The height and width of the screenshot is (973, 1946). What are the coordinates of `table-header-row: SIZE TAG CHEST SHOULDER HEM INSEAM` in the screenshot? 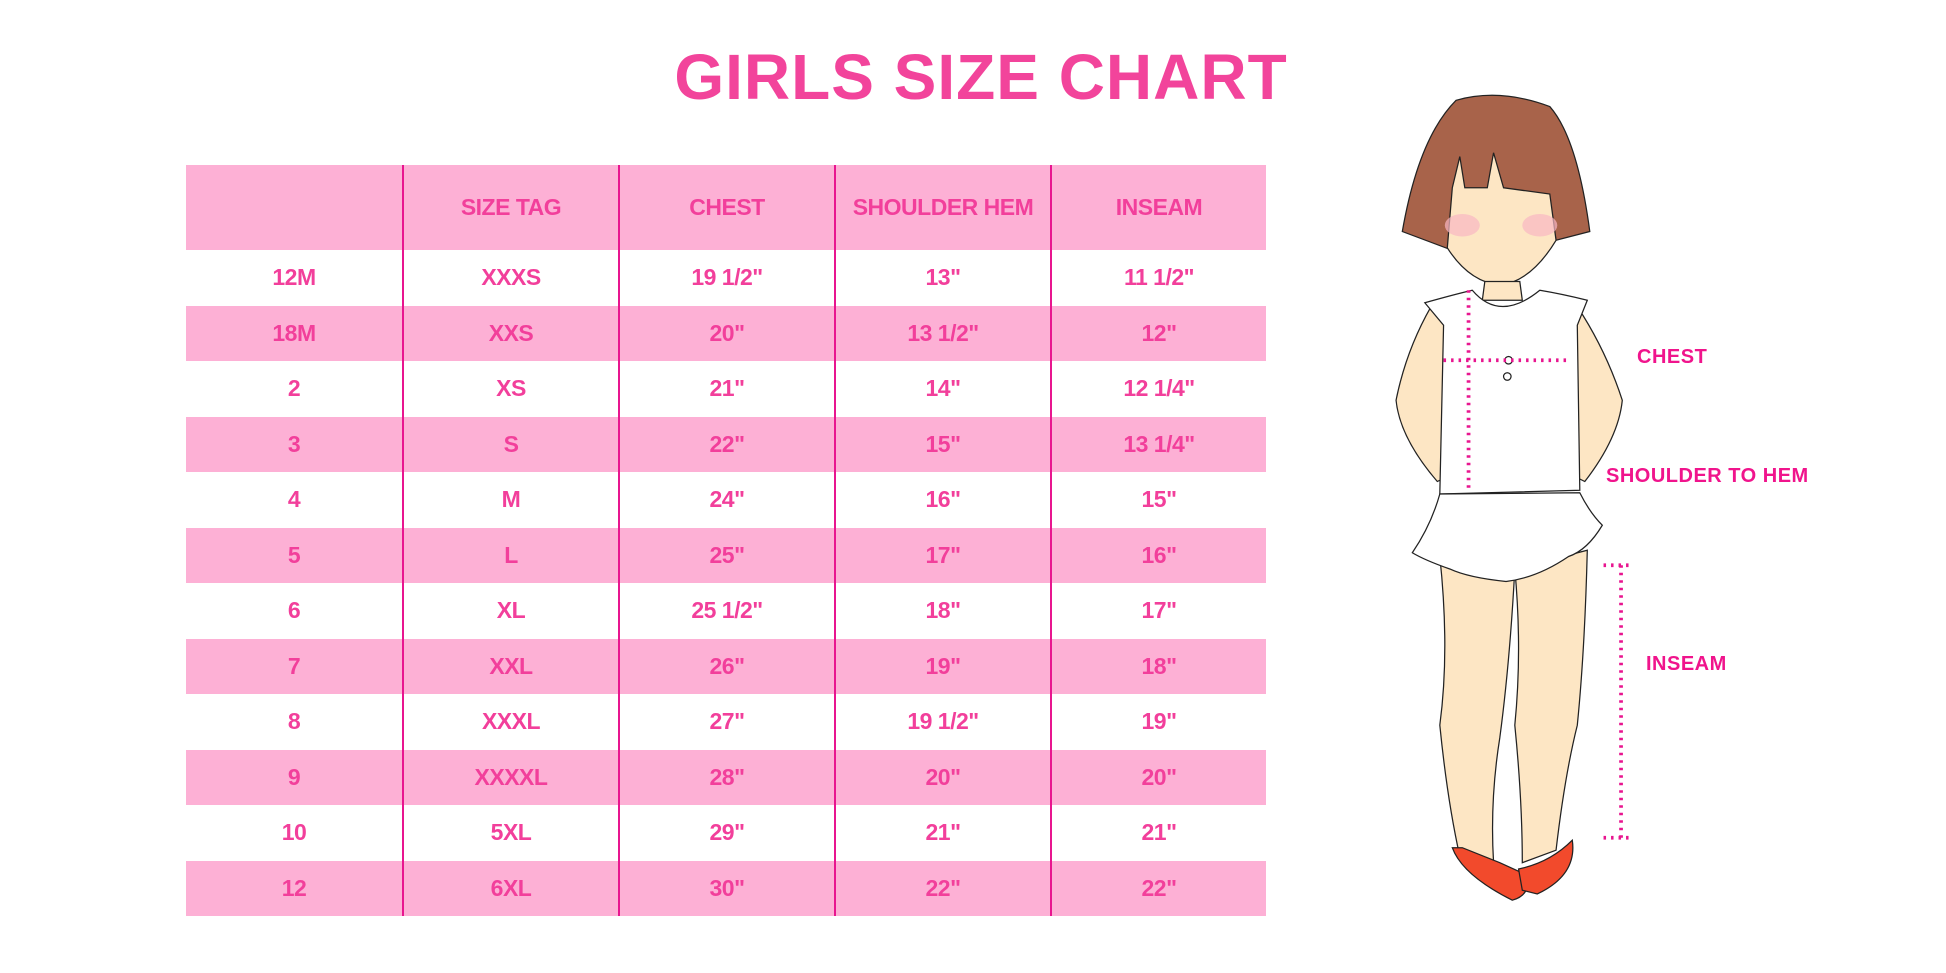 It's located at (726, 207).